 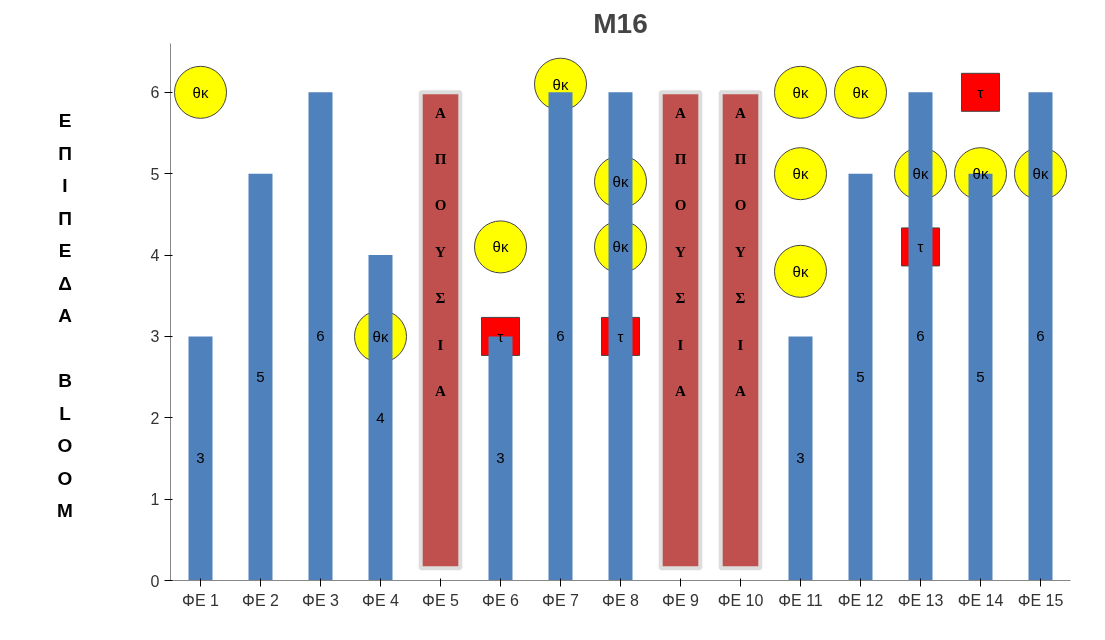 What do you see at coordinates (740, 600) in the screenshot?
I see `x-tick-label: ΦΕ 10` at bounding box center [740, 600].